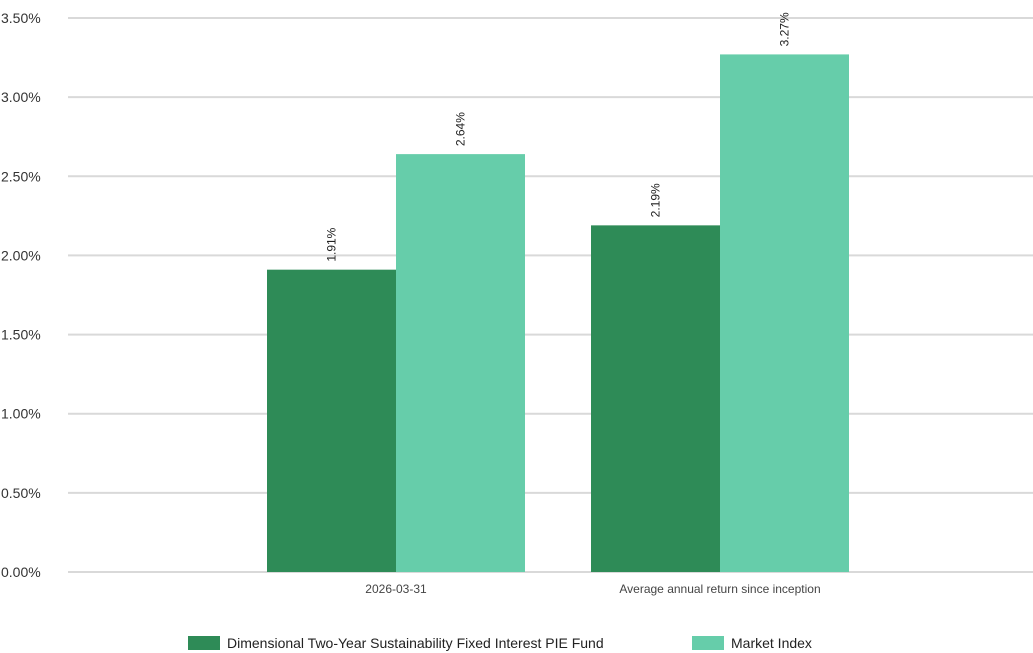  What do you see at coordinates (21, 18) in the screenshot?
I see `y-tick-label: 3.50%` at bounding box center [21, 18].